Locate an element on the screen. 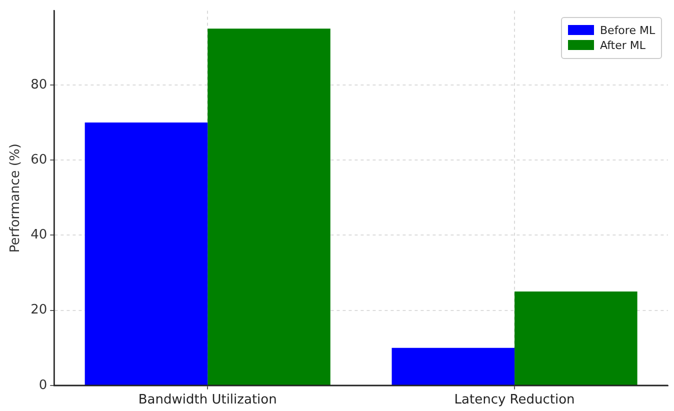 The width and height of the screenshot is (674, 411). y-tick-label: 80 is located at coordinates (39, 84).